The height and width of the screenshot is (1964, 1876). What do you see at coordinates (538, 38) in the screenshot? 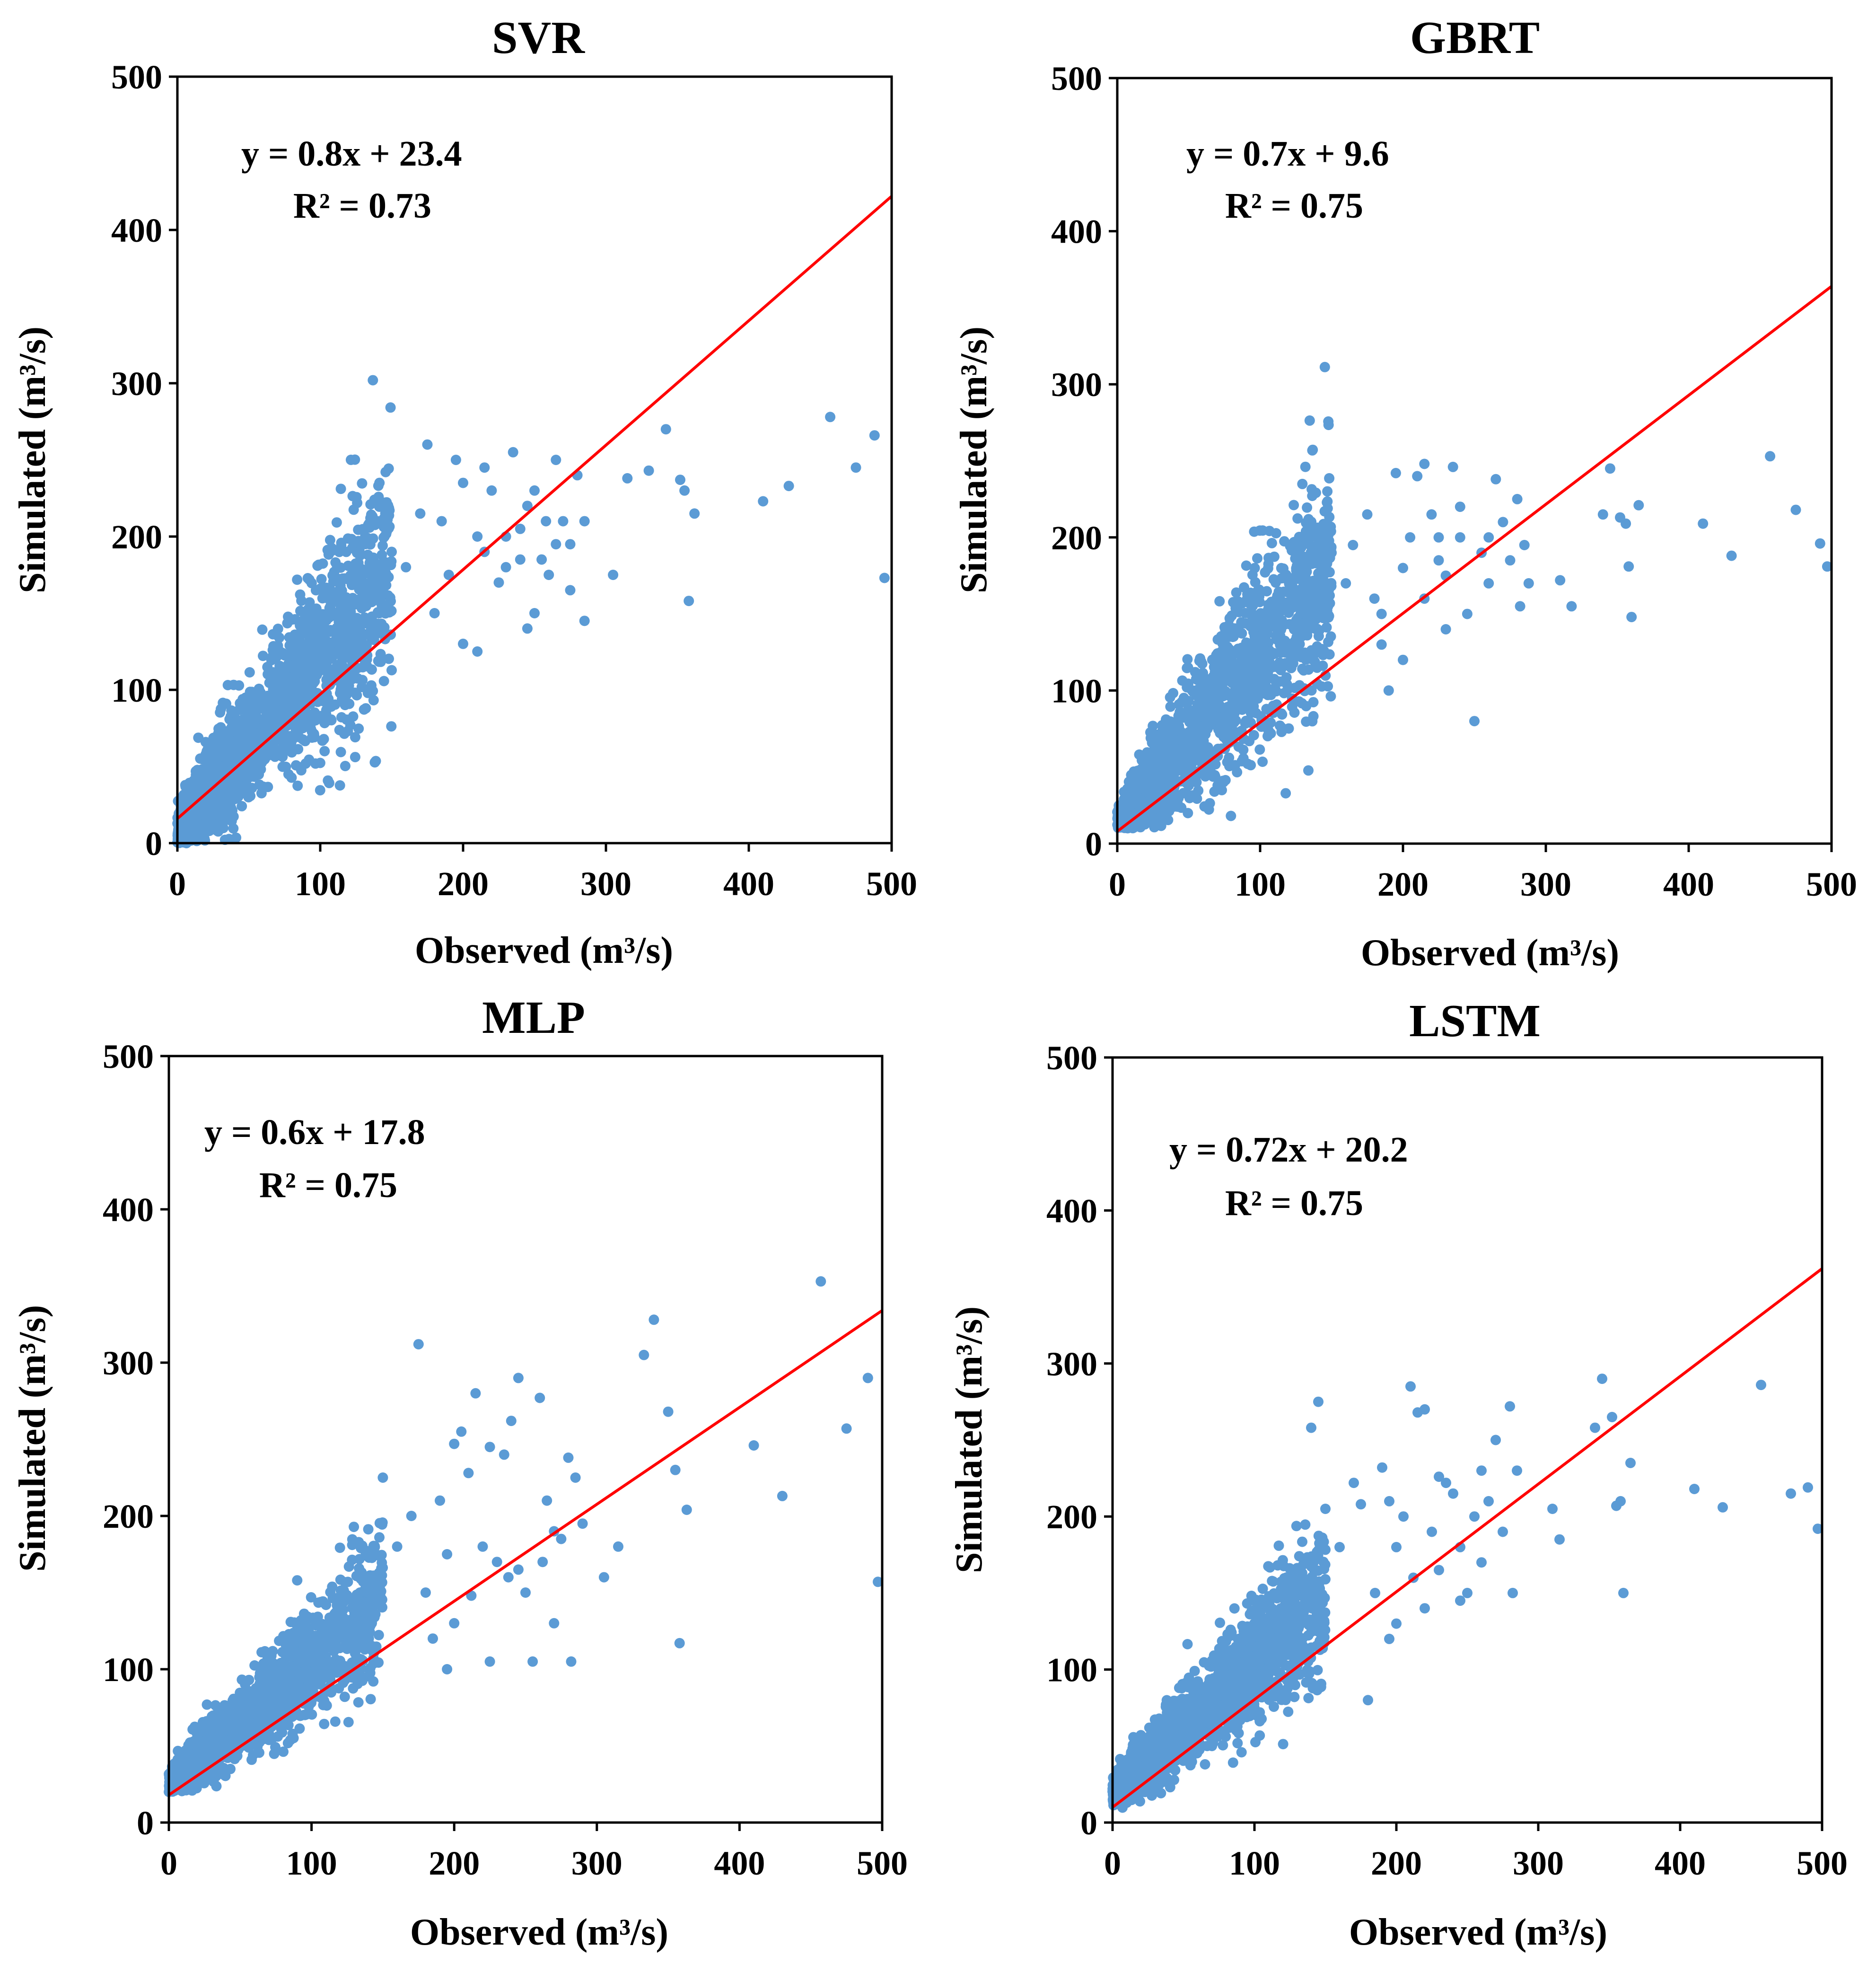
I see `chart-title: SVR` at bounding box center [538, 38].